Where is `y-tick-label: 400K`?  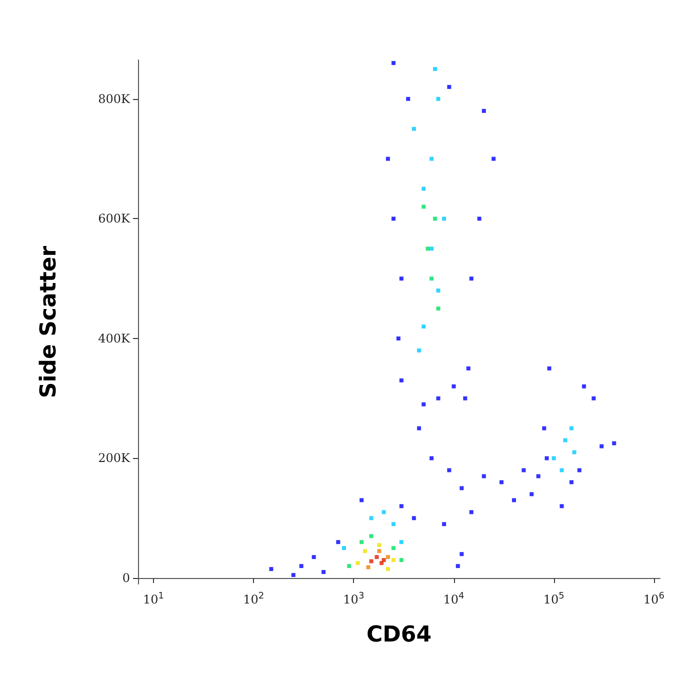 y-tick-label: 400K is located at coordinates (115, 338).